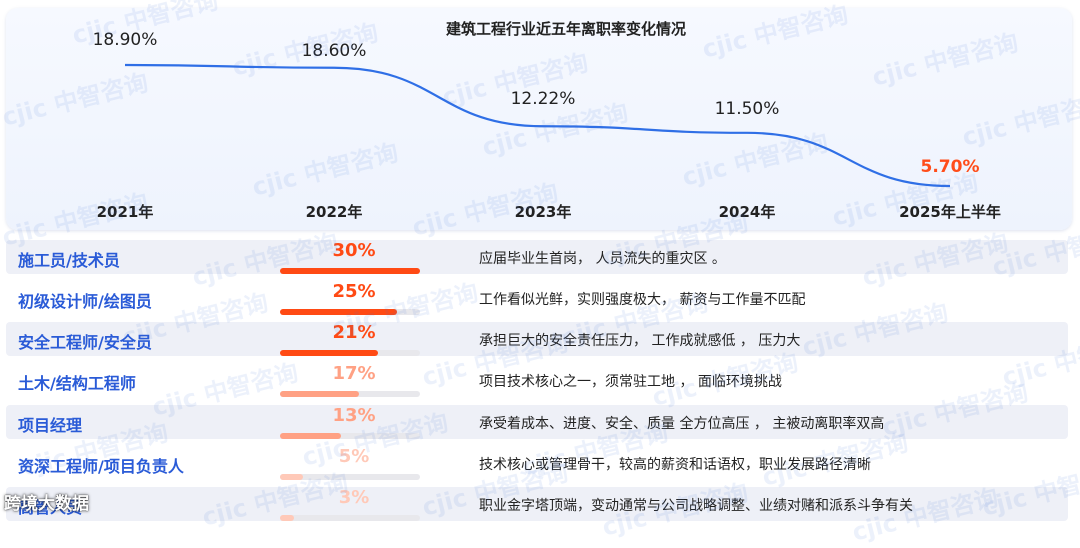 The height and width of the screenshot is (548, 1080). Describe the element at coordinates (354, 250) in the screenshot. I see `turnover-percent: 30%` at that location.